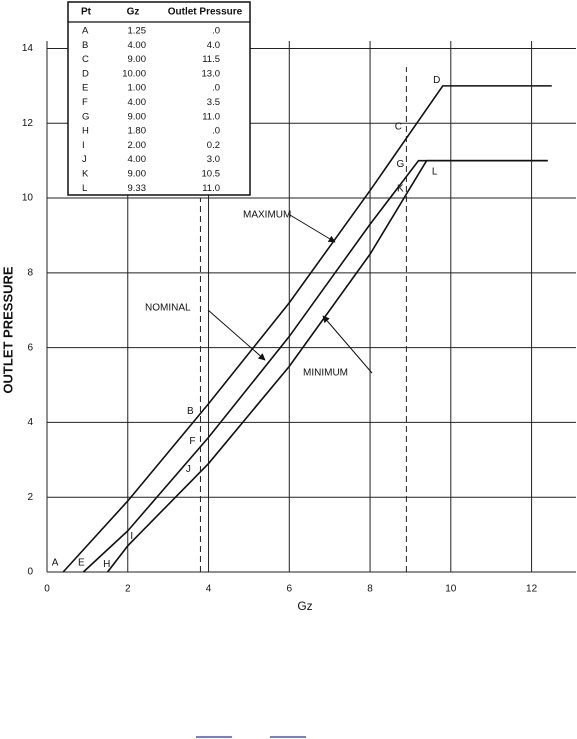 Image resolution: width=577 pixels, height=739 pixels. Describe the element at coordinates (190, 411) in the screenshot. I see `point-label: B` at that location.